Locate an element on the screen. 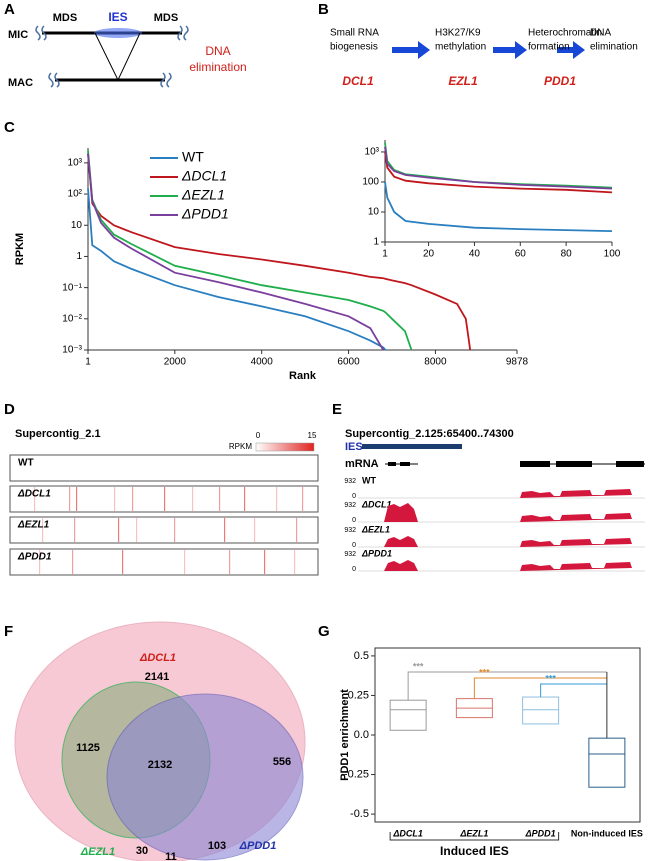  region-count: 30 is located at coordinates (142, 851).